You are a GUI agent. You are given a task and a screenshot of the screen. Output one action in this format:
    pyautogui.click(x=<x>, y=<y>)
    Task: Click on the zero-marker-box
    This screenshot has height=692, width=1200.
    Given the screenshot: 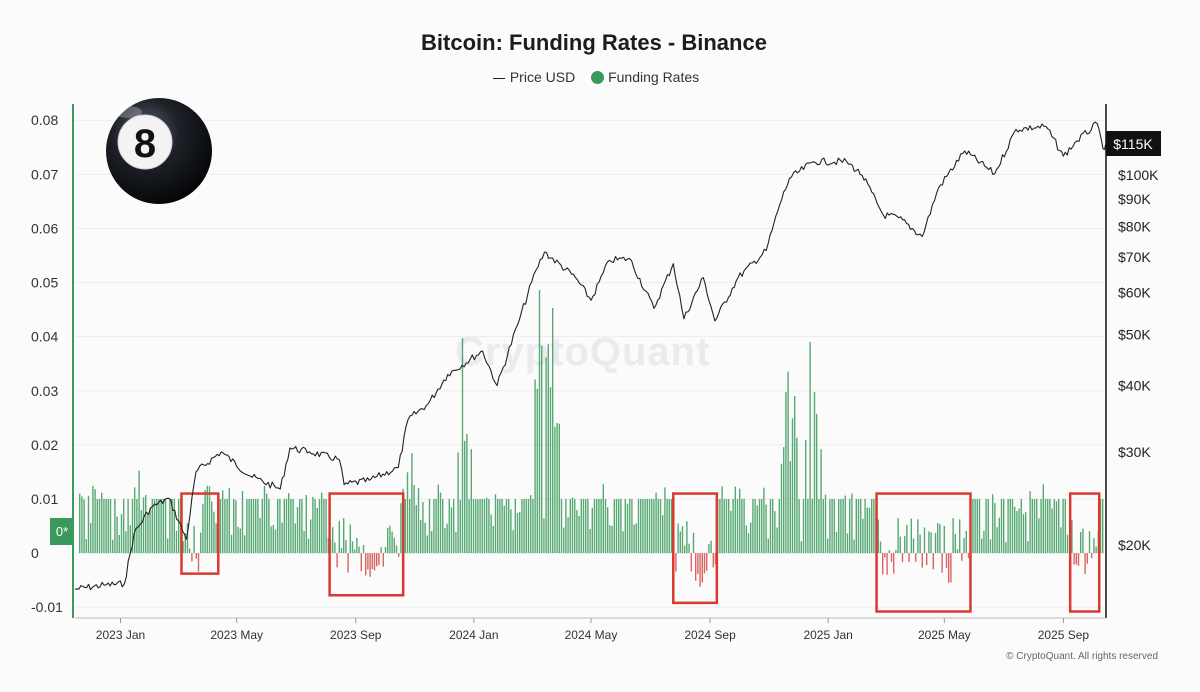 What is the action you would take?
    pyautogui.click(x=62, y=531)
    